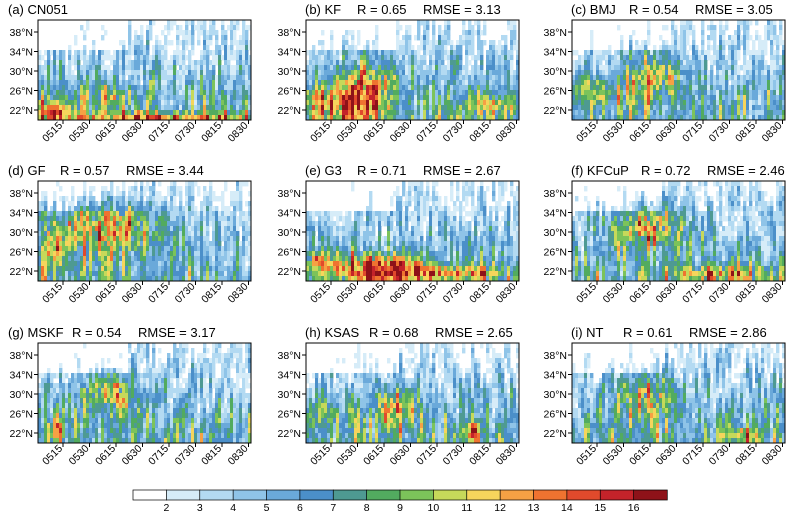  Describe the element at coordinates (289, 53) in the screenshot. I see `y-tick-label: 34°N` at that location.